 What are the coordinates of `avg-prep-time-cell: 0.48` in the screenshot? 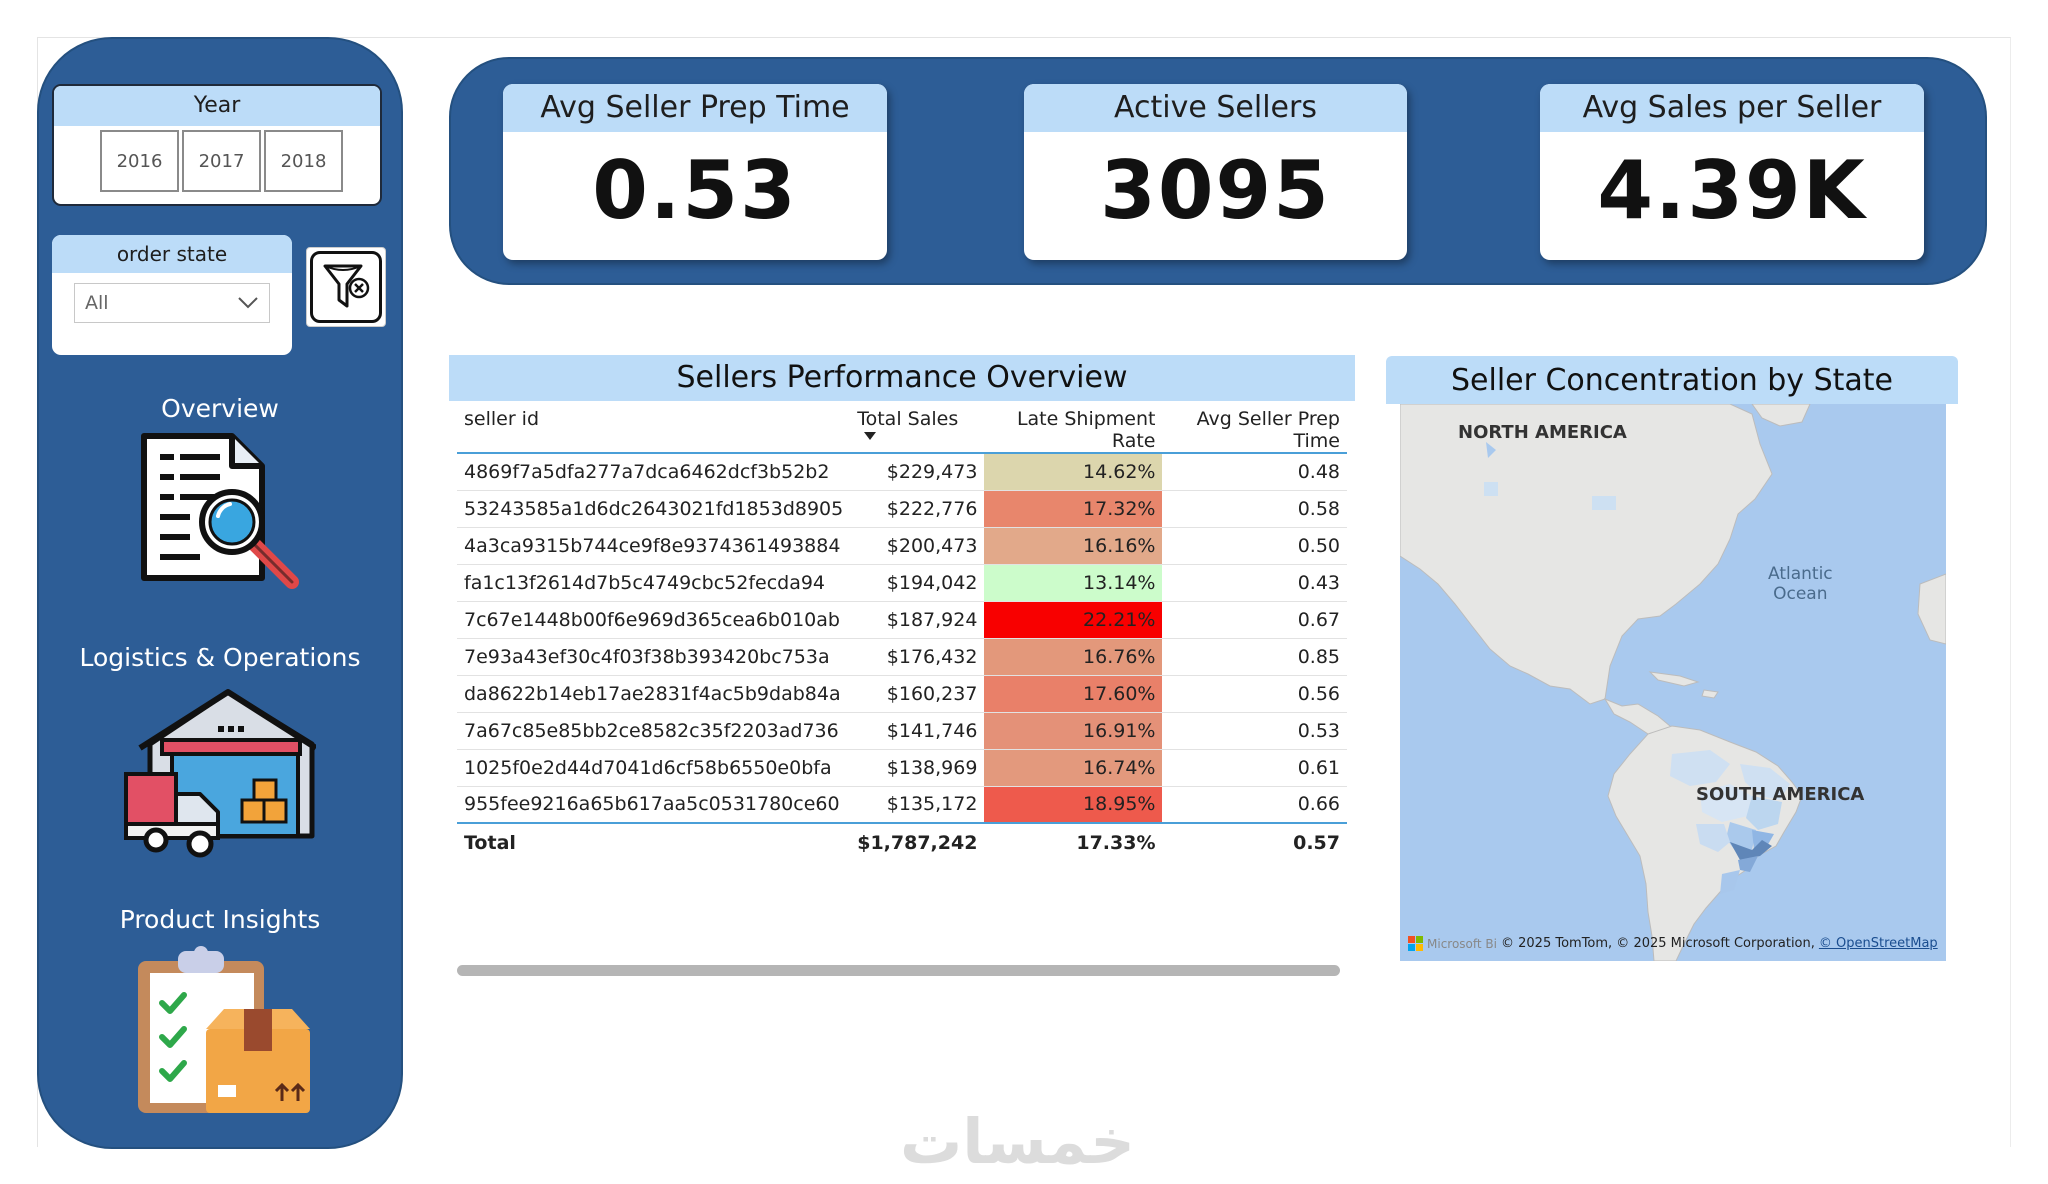 It's located at (1254, 472).